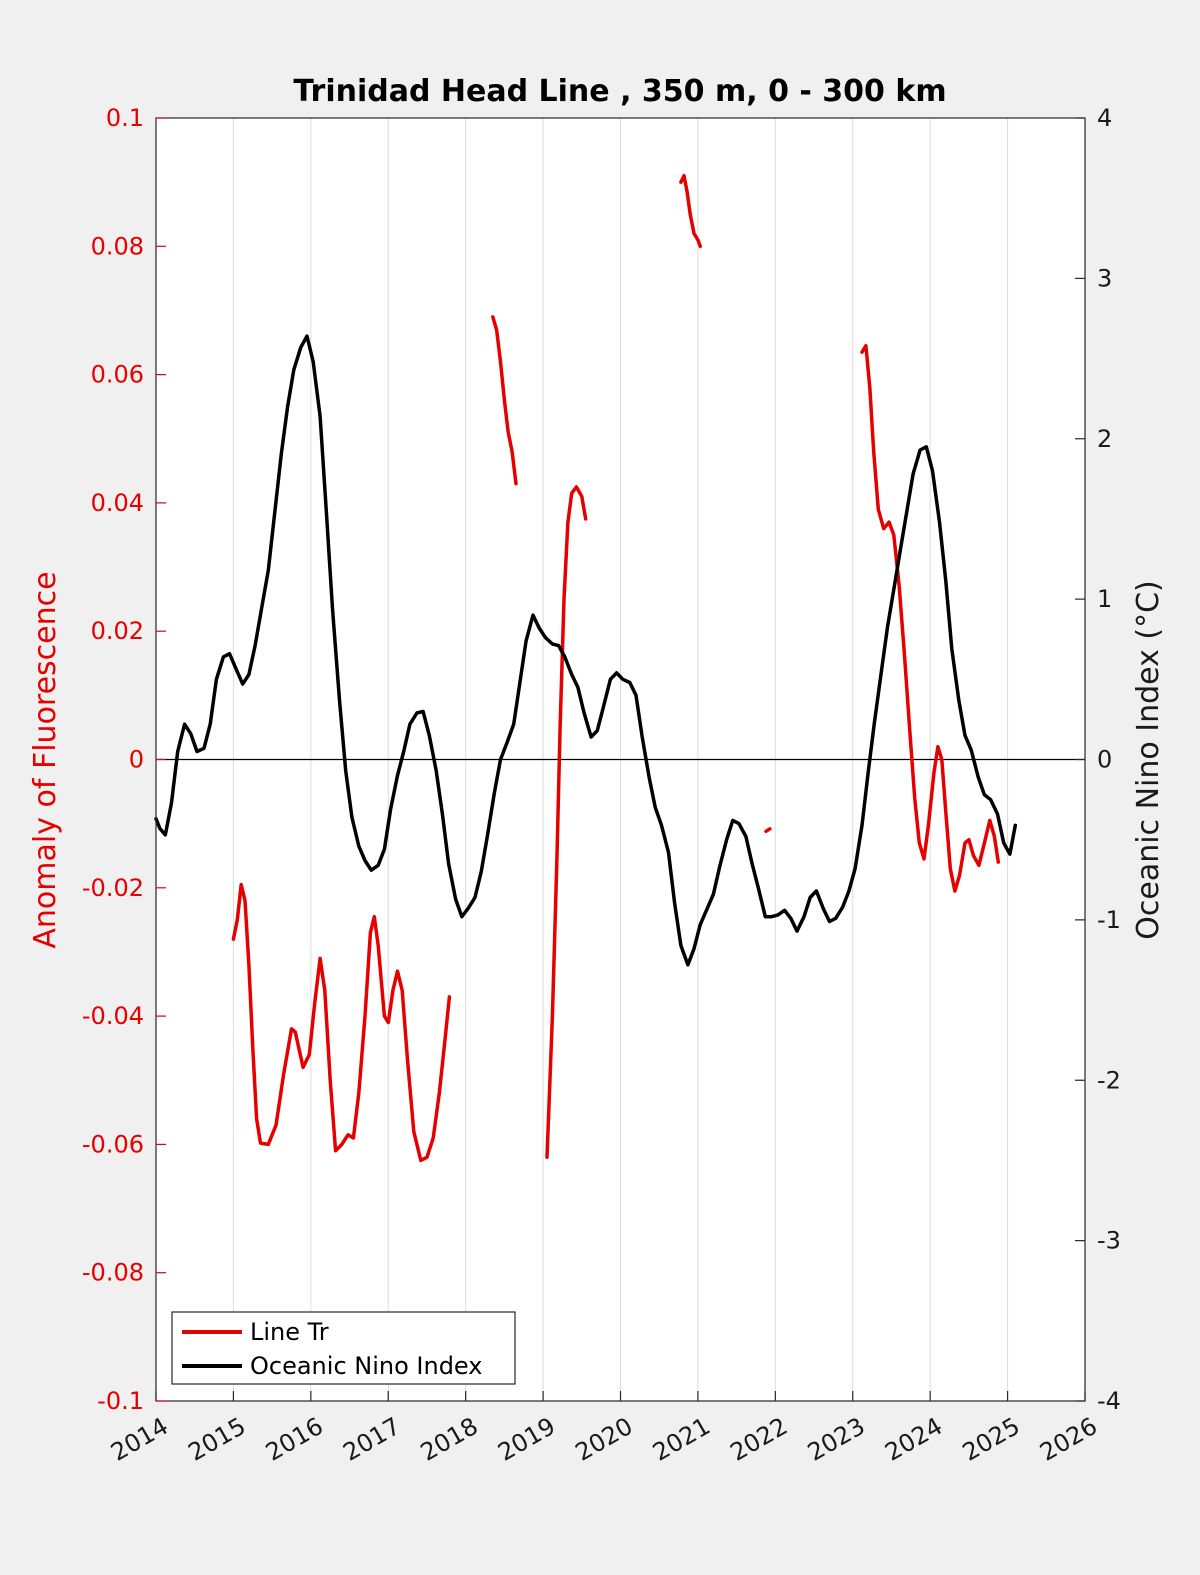 Image resolution: width=1200 pixels, height=1575 pixels. I want to click on y-right-tick-label--4: -4, so click(1109, 1401).